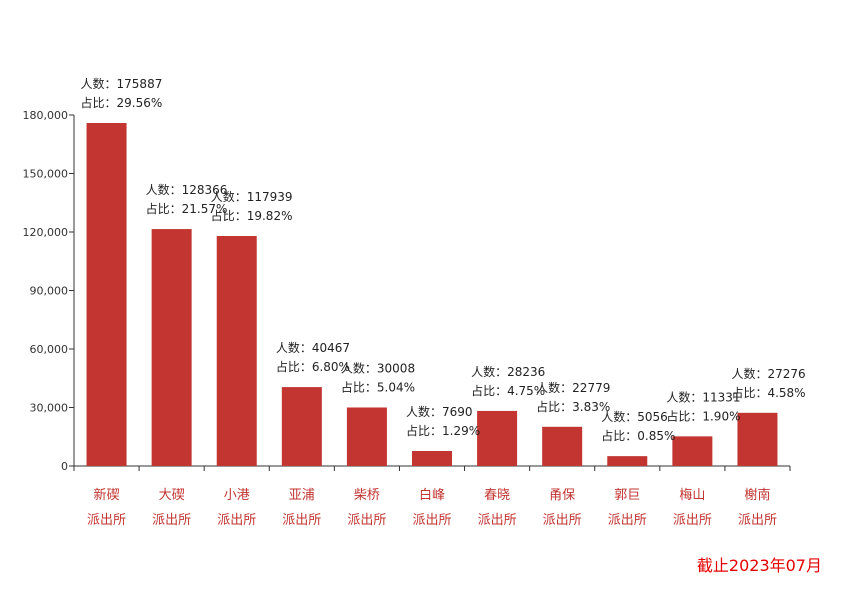  Describe the element at coordinates (107, 495) in the screenshot. I see `x-category-label: 新碶` at that location.